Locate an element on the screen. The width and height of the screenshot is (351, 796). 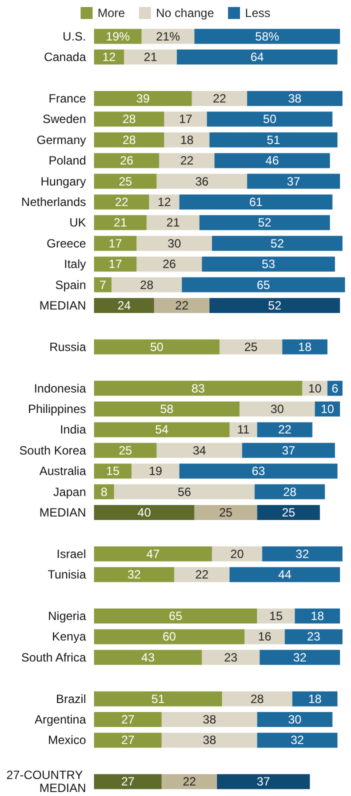
data-label: 19% is located at coordinates (118, 36).